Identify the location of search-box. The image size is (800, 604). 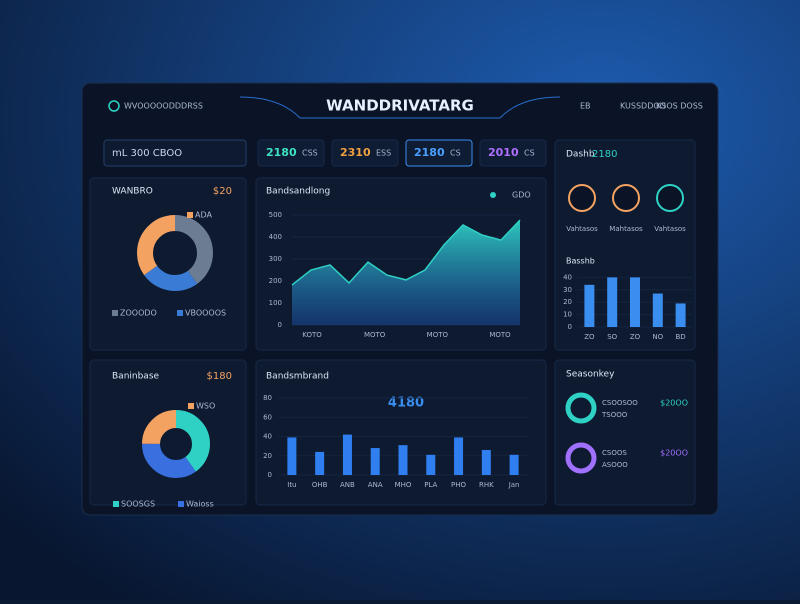
(175, 153).